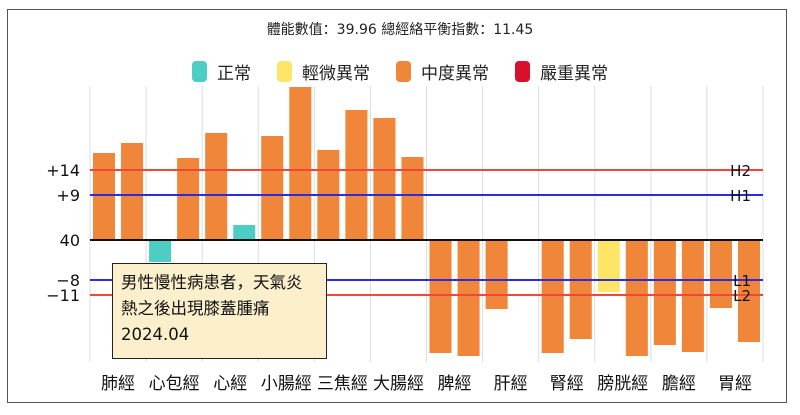  I want to click on legend-item-moderate: 中度異常, so click(442, 71).